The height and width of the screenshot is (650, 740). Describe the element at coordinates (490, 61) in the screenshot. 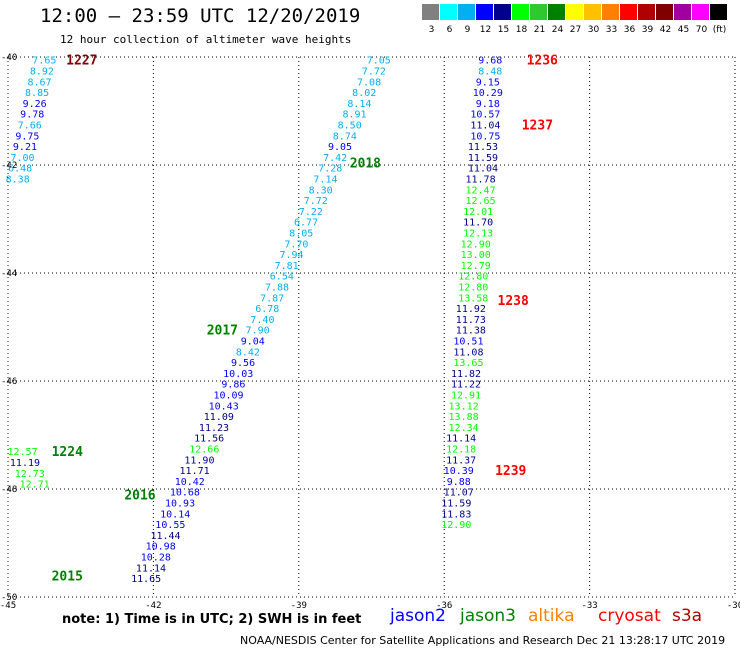

I see `wave-height-point: 9.68` at that location.